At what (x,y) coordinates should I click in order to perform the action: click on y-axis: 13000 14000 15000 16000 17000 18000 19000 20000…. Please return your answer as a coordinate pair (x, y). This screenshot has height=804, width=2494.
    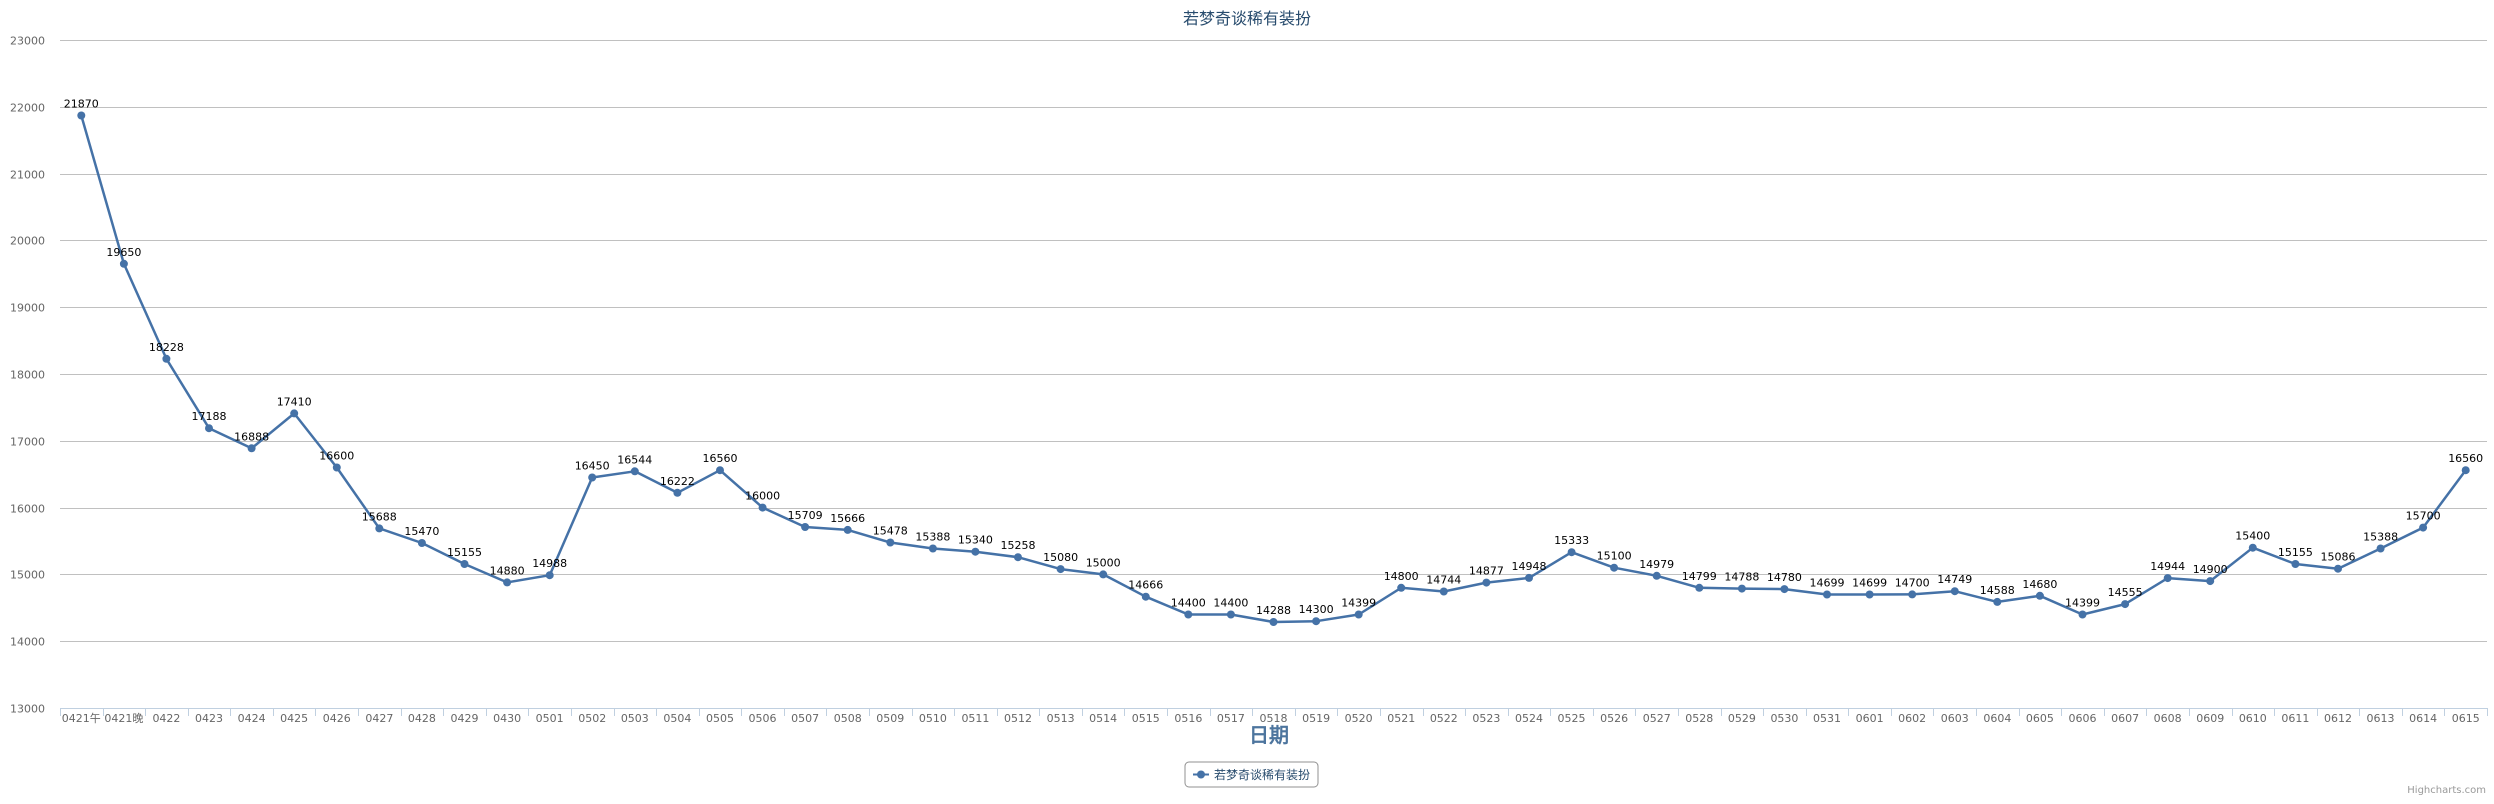
    Looking at the image, I should click on (27, 375).